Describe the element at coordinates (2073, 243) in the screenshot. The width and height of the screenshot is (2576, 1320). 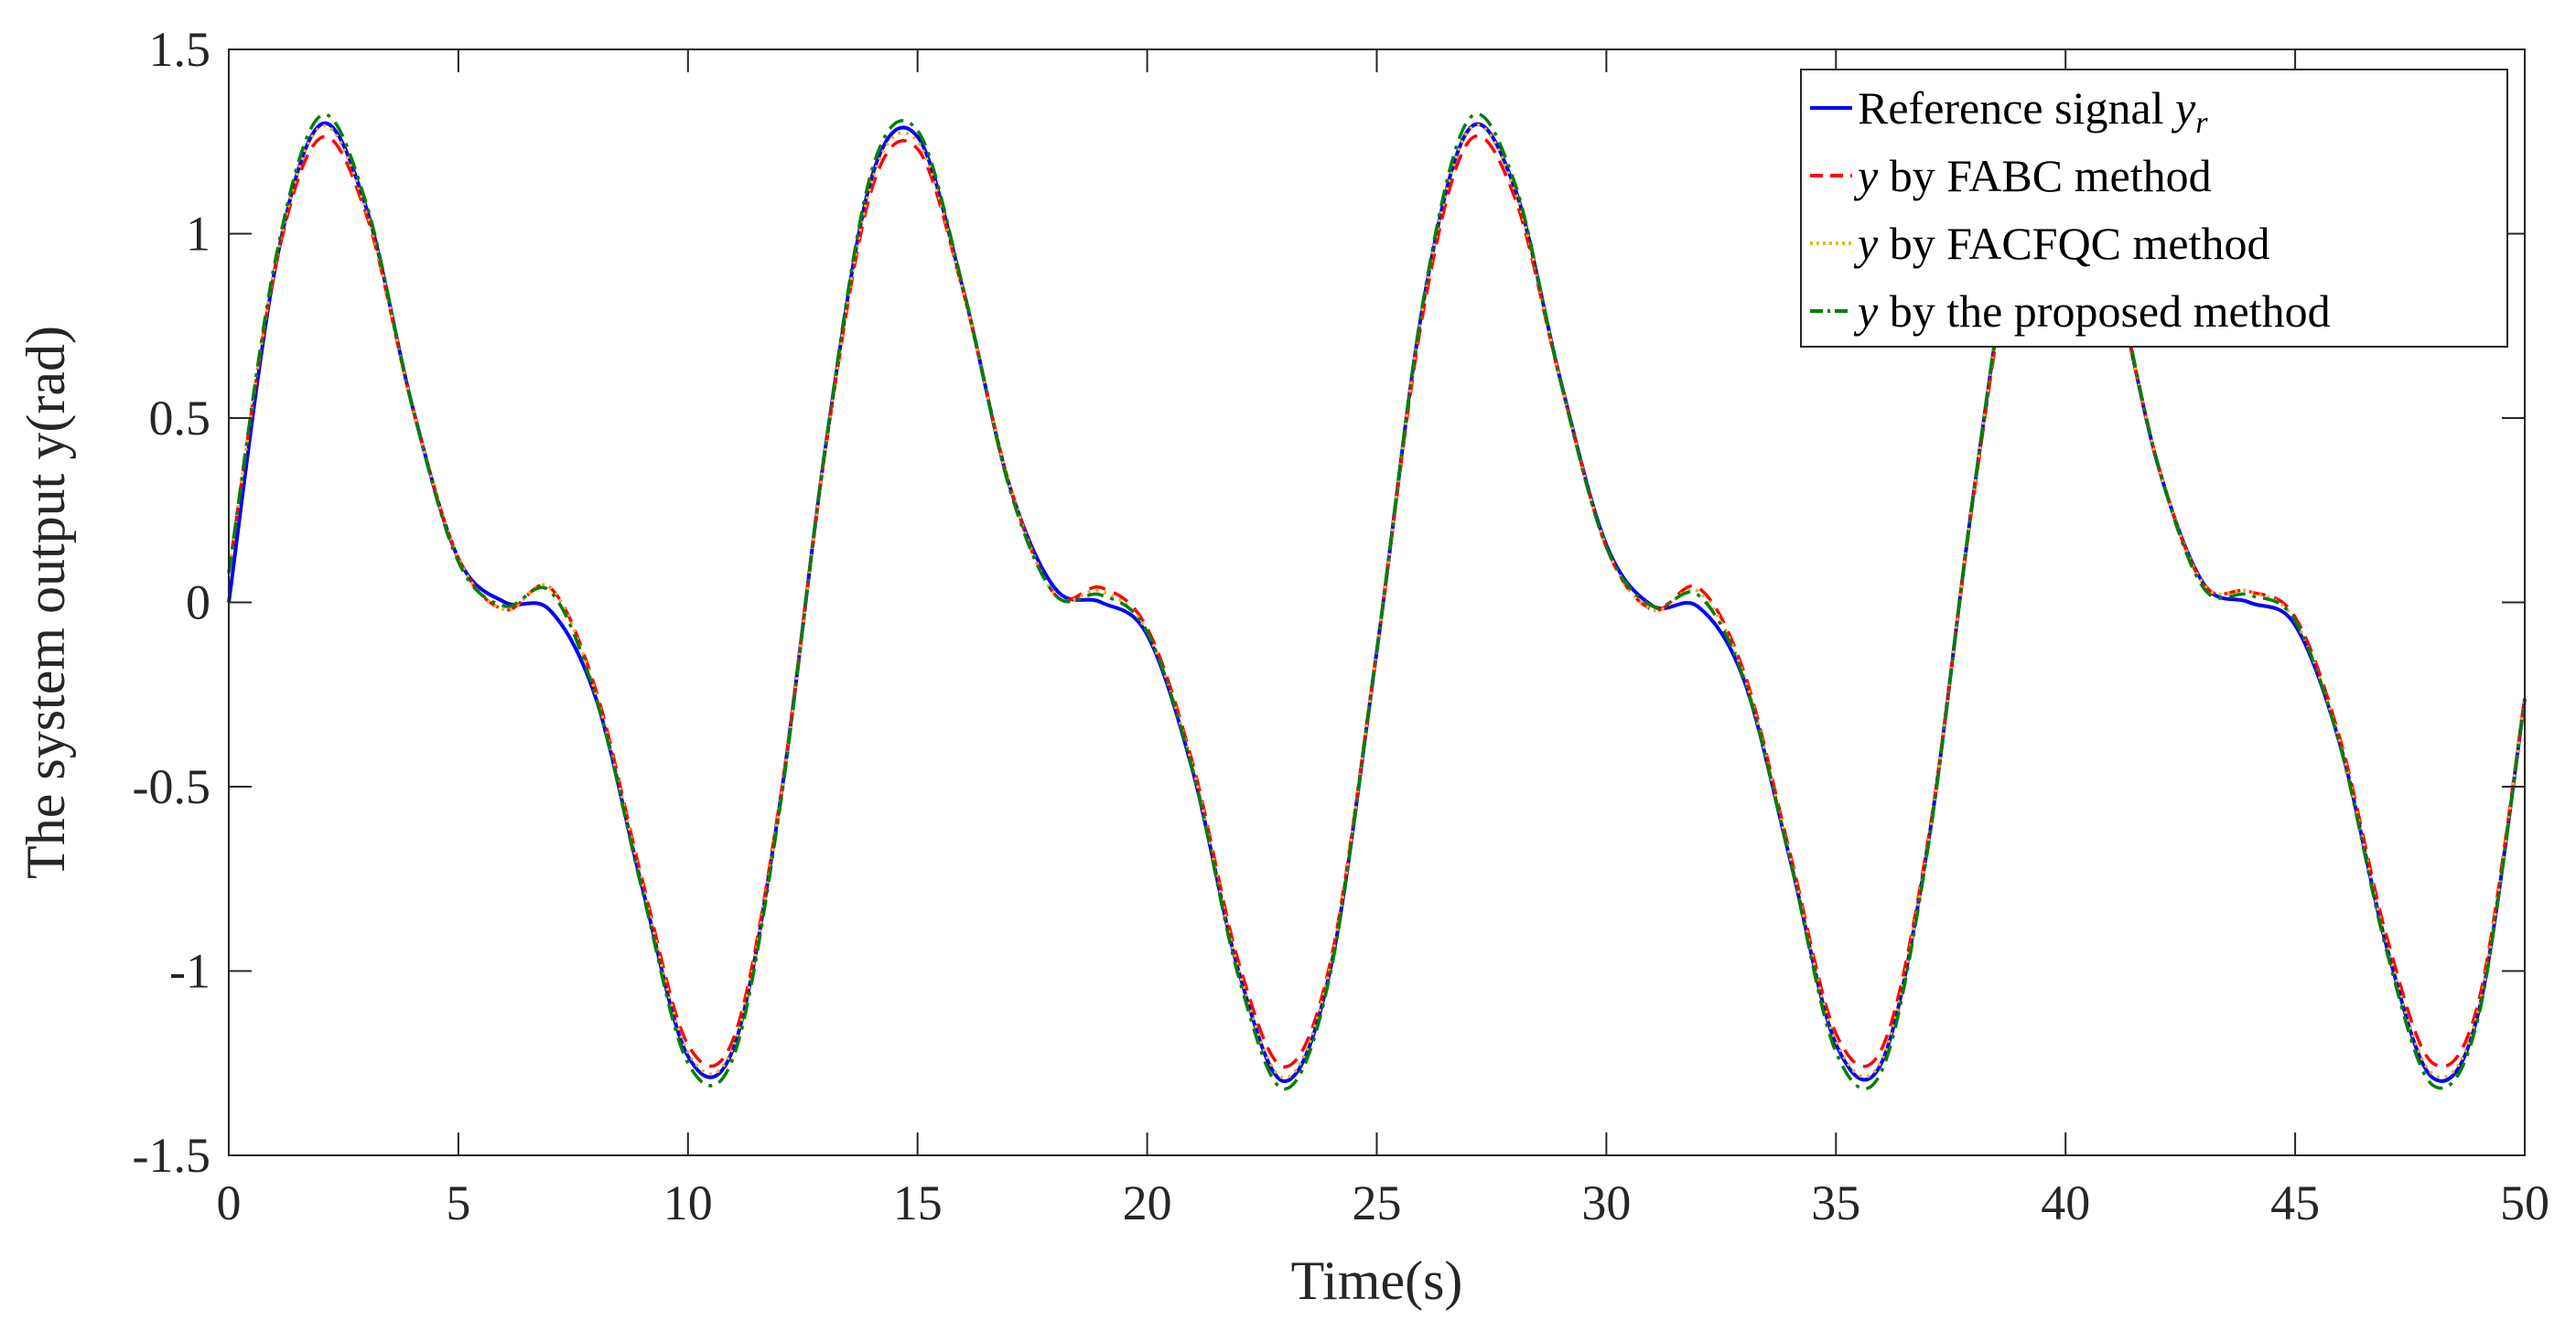
I see `legend-label-text: by FACFQC method` at that location.